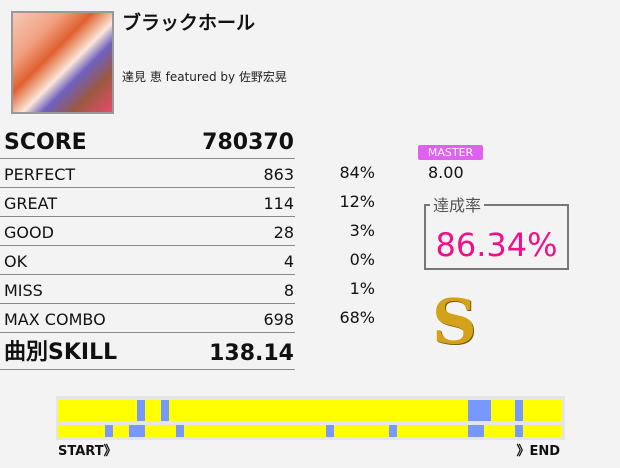 Image resolution: width=620 pixels, height=468 pixels. I want to click on score-value: 780370, so click(248, 142).